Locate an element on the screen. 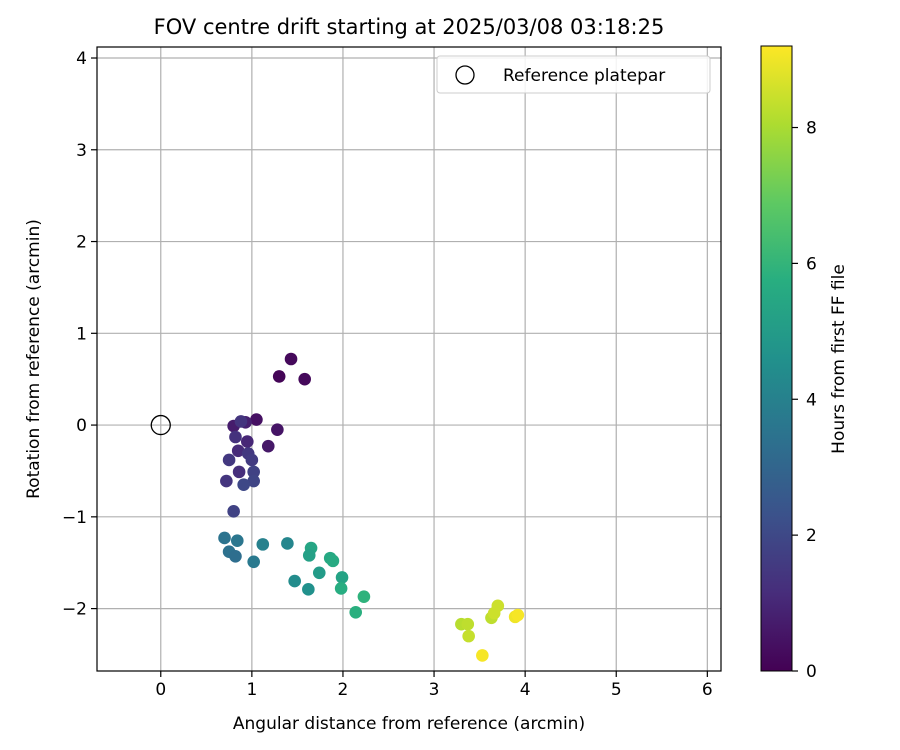  y-axis-ticks: −2 −1 0 1 2 3 4 is located at coordinates (79, 334).